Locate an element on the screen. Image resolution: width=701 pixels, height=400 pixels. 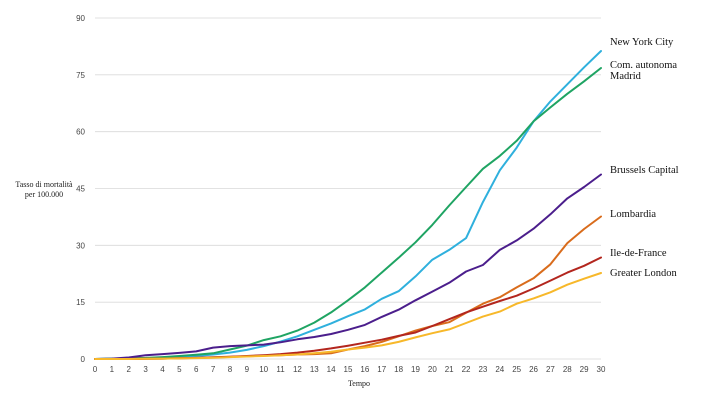
x-tick-label: 18 is located at coordinates (398, 369).